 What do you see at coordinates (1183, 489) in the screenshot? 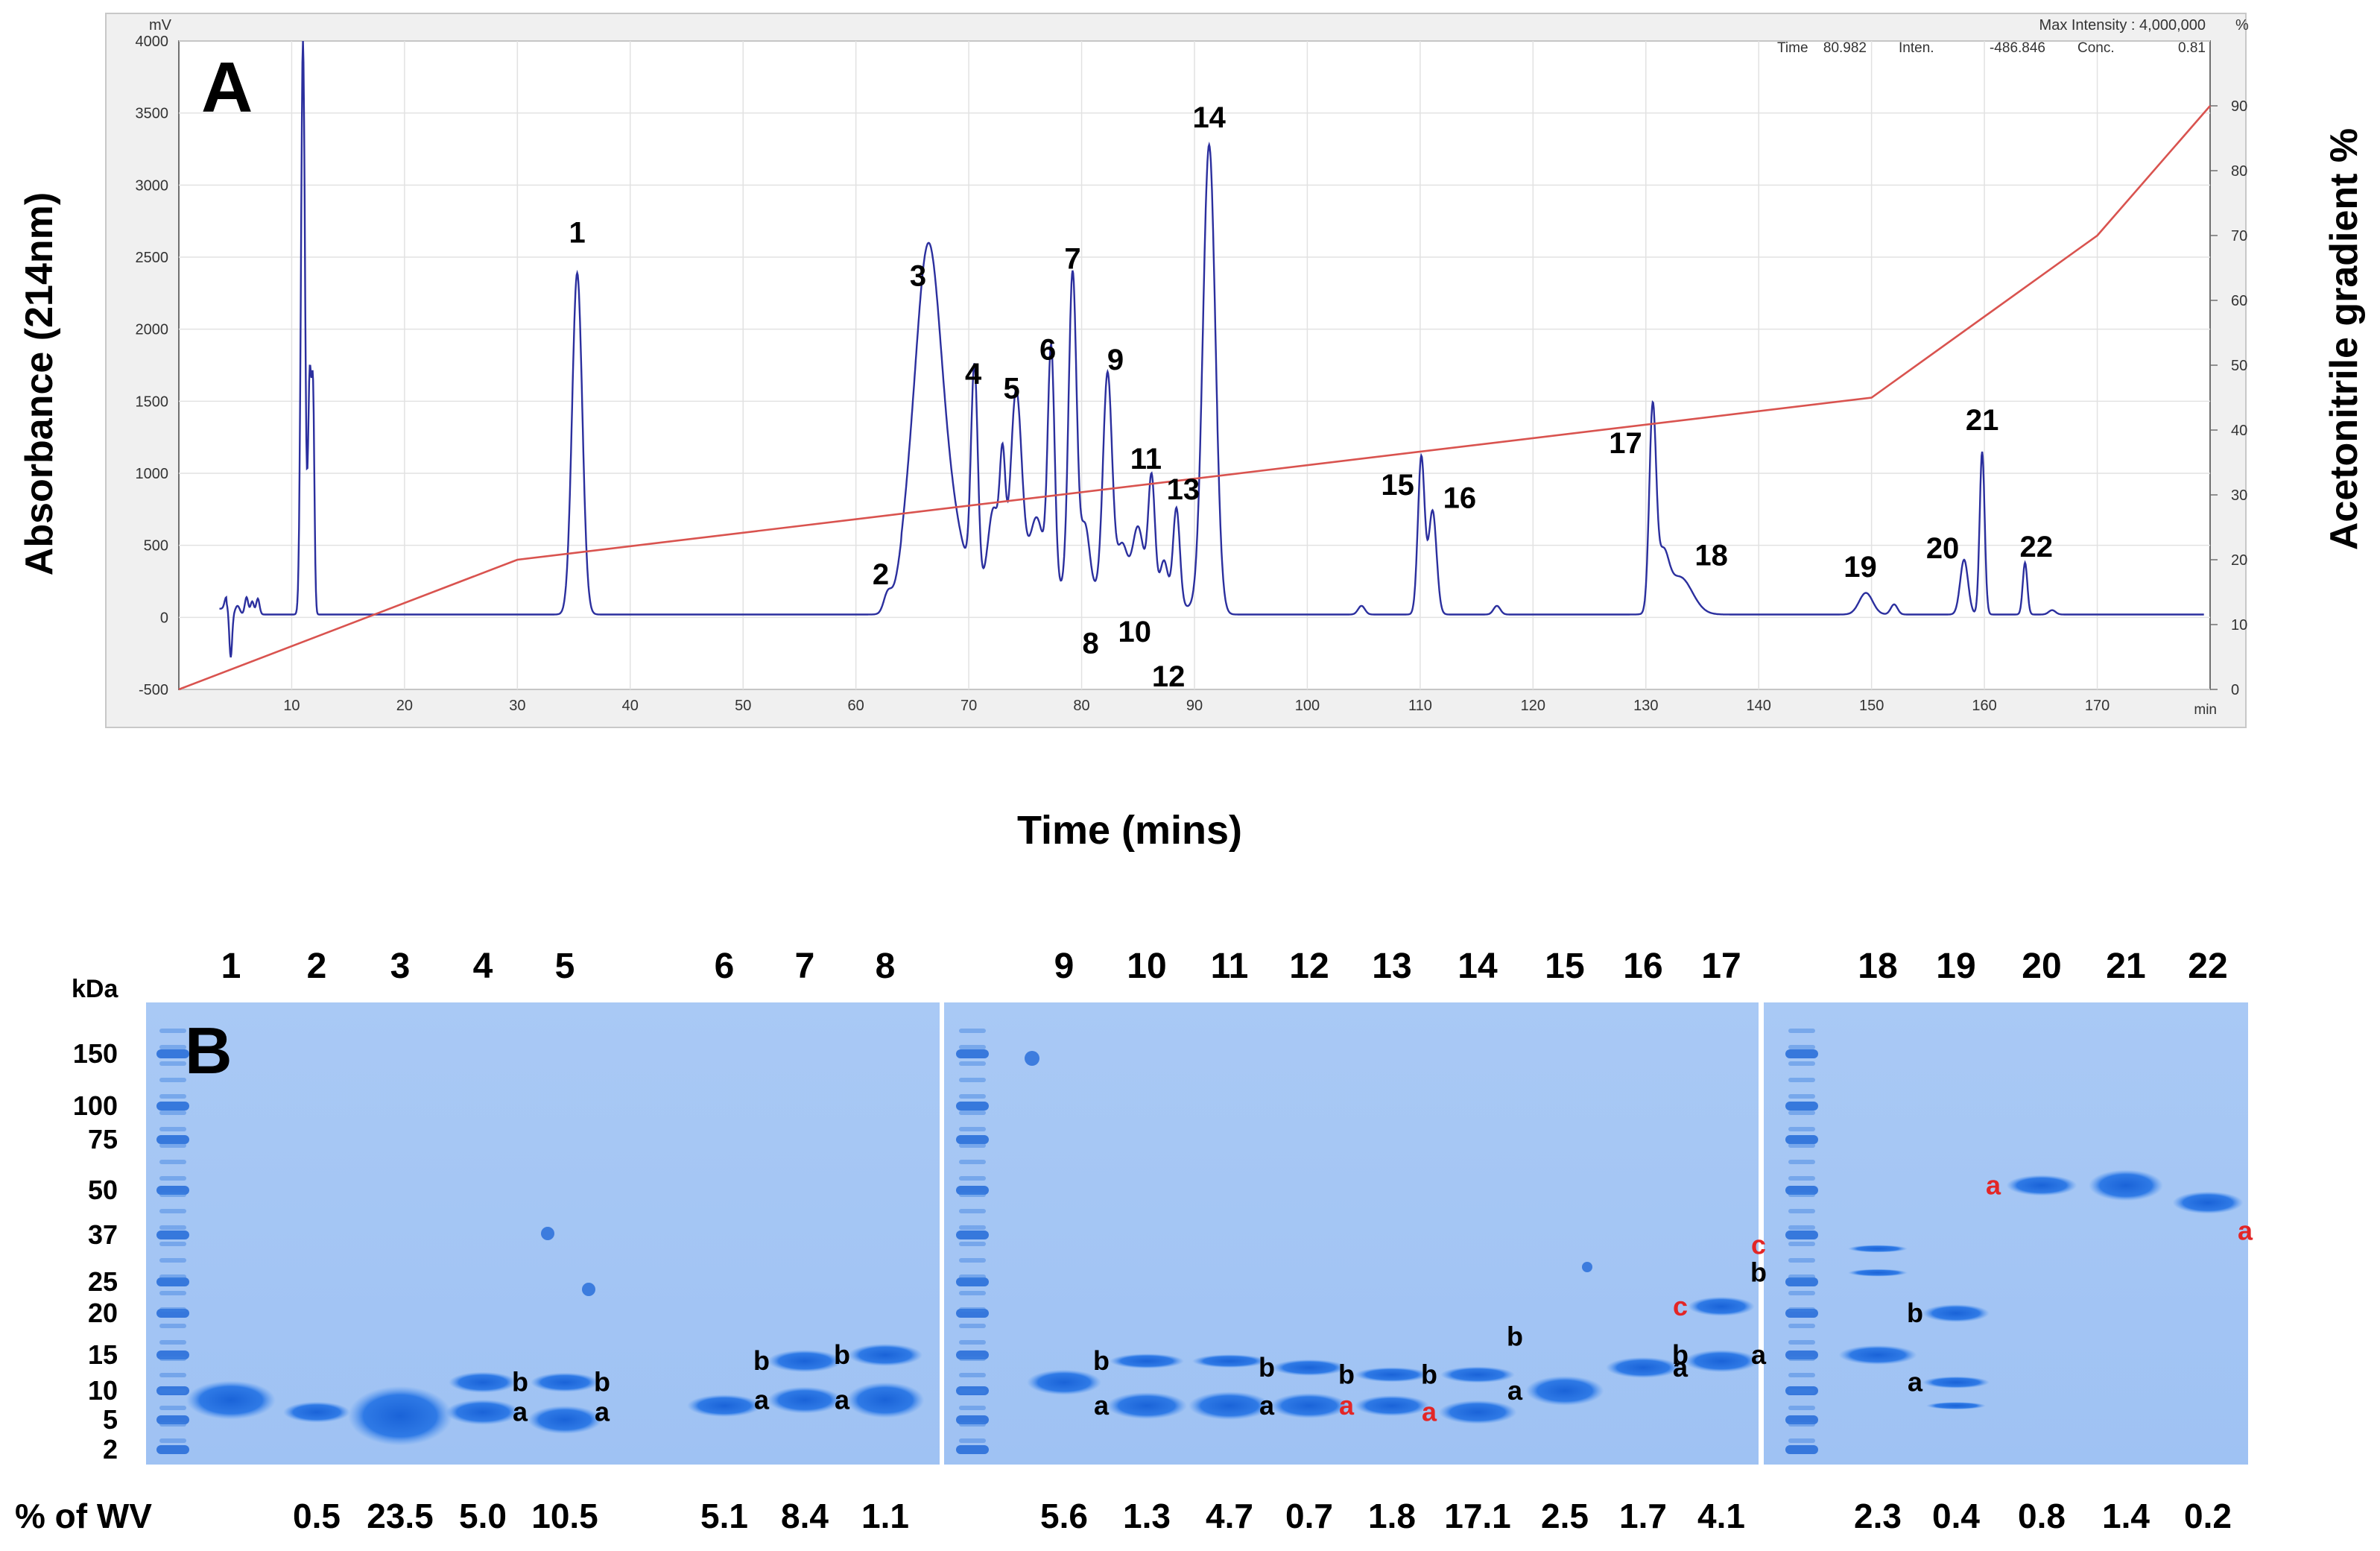
I see `peak-label: 13` at bounding box center [1183, 489].